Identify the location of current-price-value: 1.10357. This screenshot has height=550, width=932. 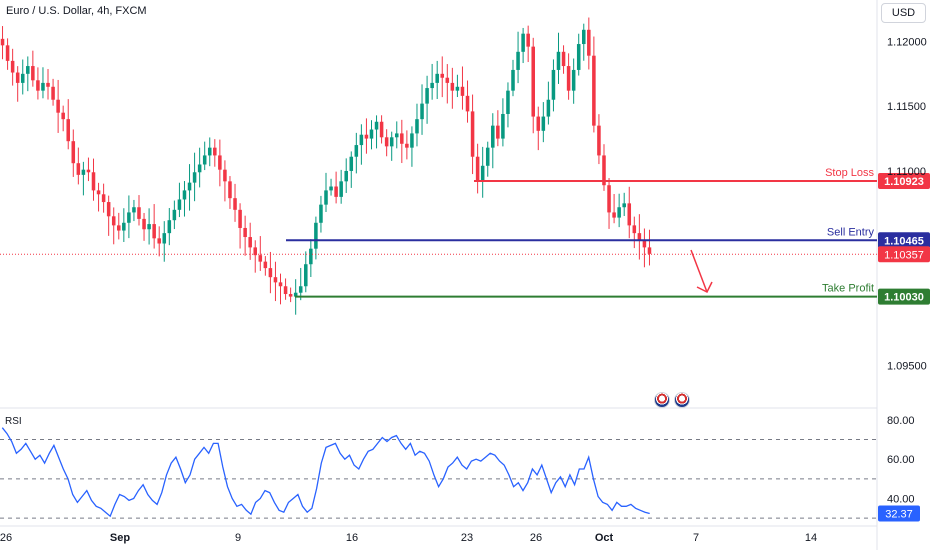
(904, 255).